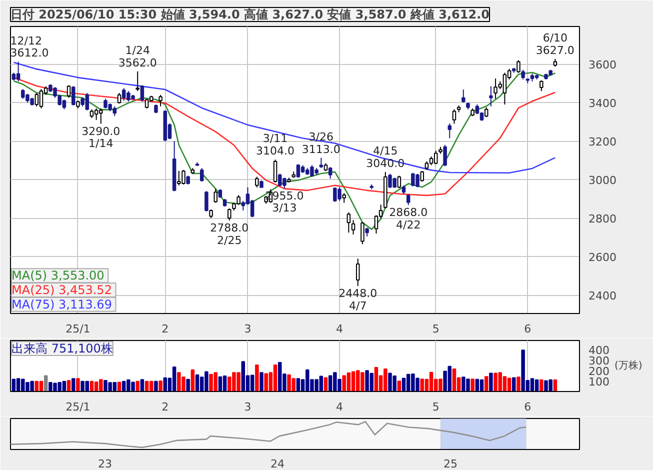 This screenshot has height=470, width=653. I want to click on y-tick-label: 3600, so click(602, 65).